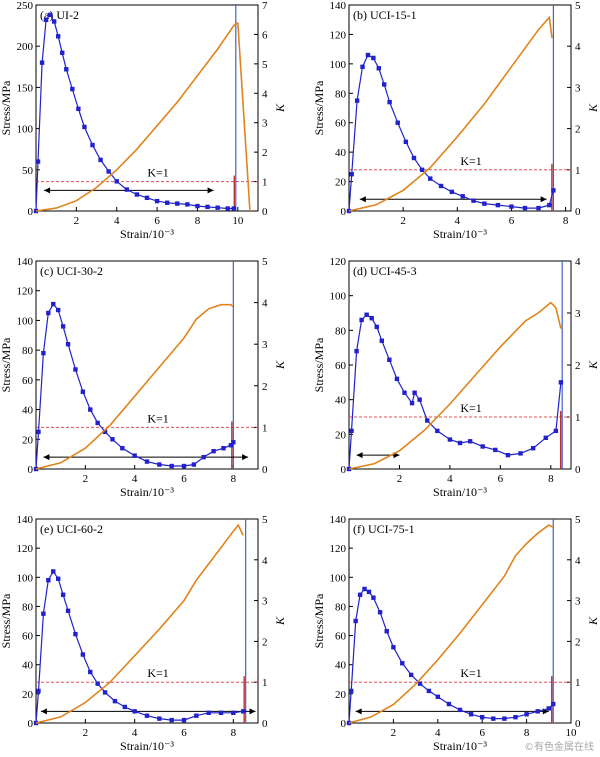 This screenshot has width=600, height=757. Describe the element at coordinates (344, 724) in the screenshot. I see `y-tick-label: 0` at that location.